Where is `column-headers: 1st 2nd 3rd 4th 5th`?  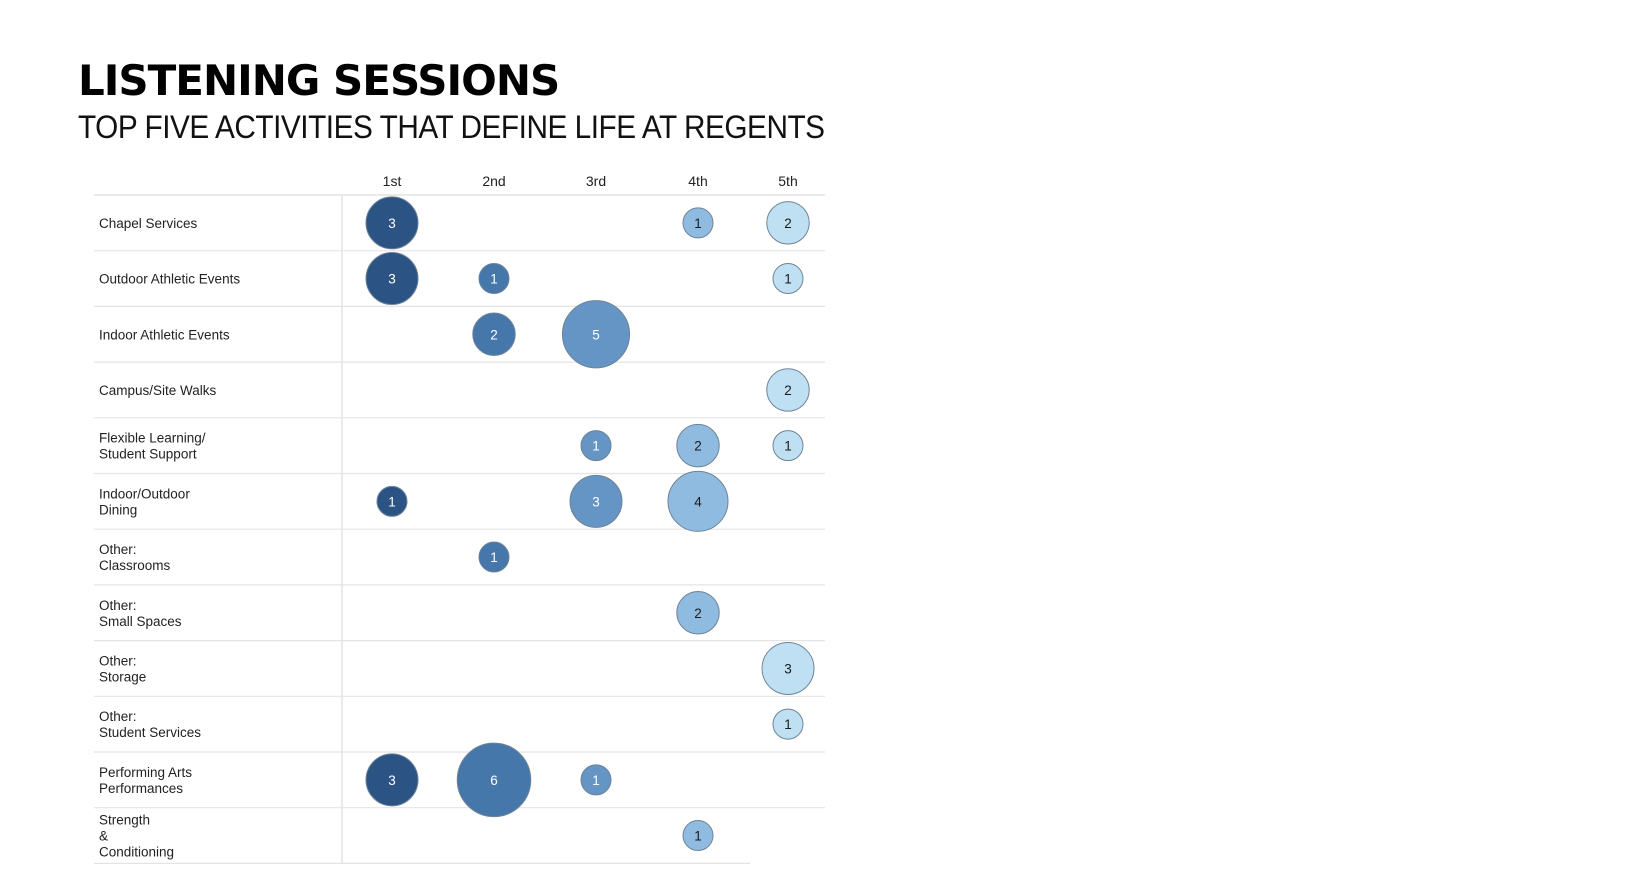 column-headers: 1st 2nd 3rd 4th 5th is located at coordinates (590, 181).